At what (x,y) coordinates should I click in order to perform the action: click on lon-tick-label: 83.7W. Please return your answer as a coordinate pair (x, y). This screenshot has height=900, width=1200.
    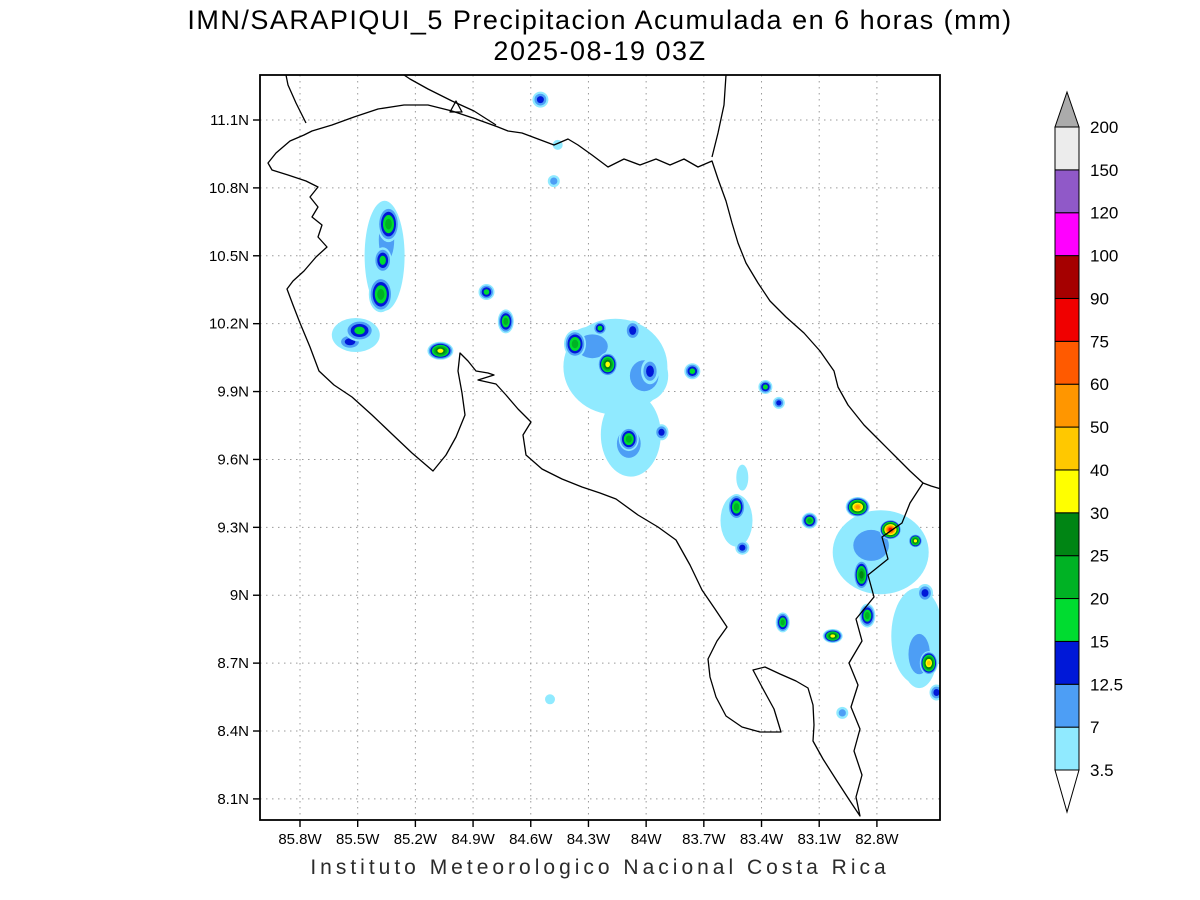
    Looking at the image, I should click on (704, 839).